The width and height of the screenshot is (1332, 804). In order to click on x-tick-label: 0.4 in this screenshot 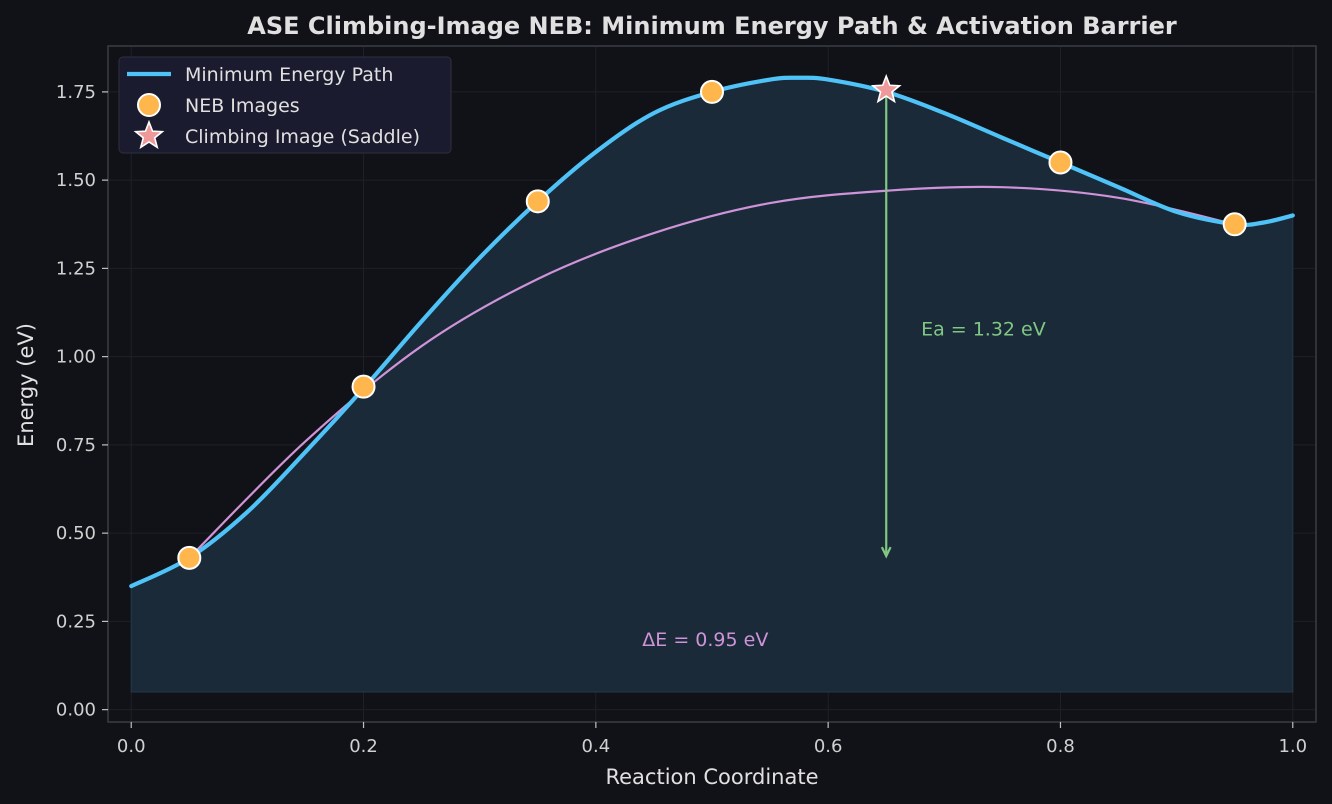, I will do `click(596, 746)`.